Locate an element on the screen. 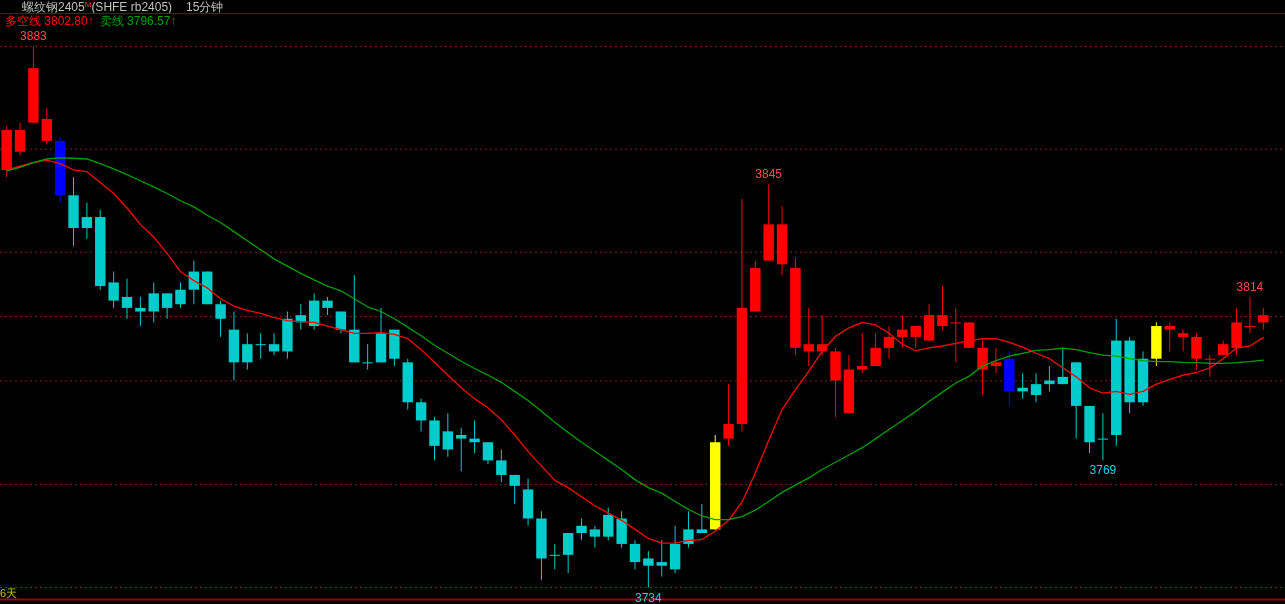 This screenshot has height=604, width=1285. text: 多空线 3802.80↑ is located at coordinates (49, 21).